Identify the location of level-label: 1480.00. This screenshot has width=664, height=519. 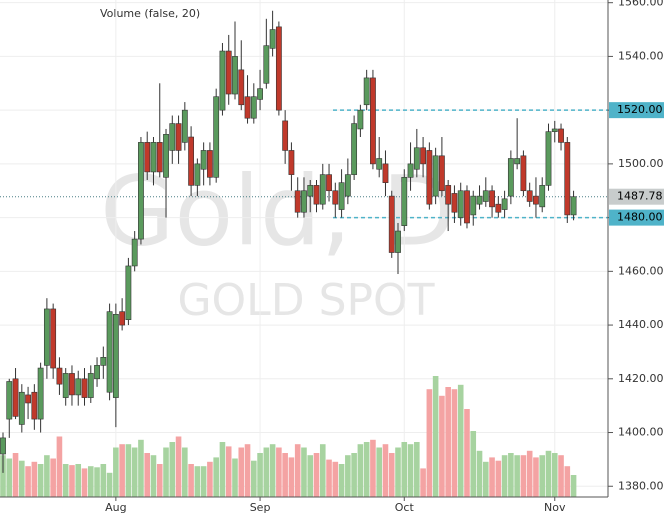
(640, 217).